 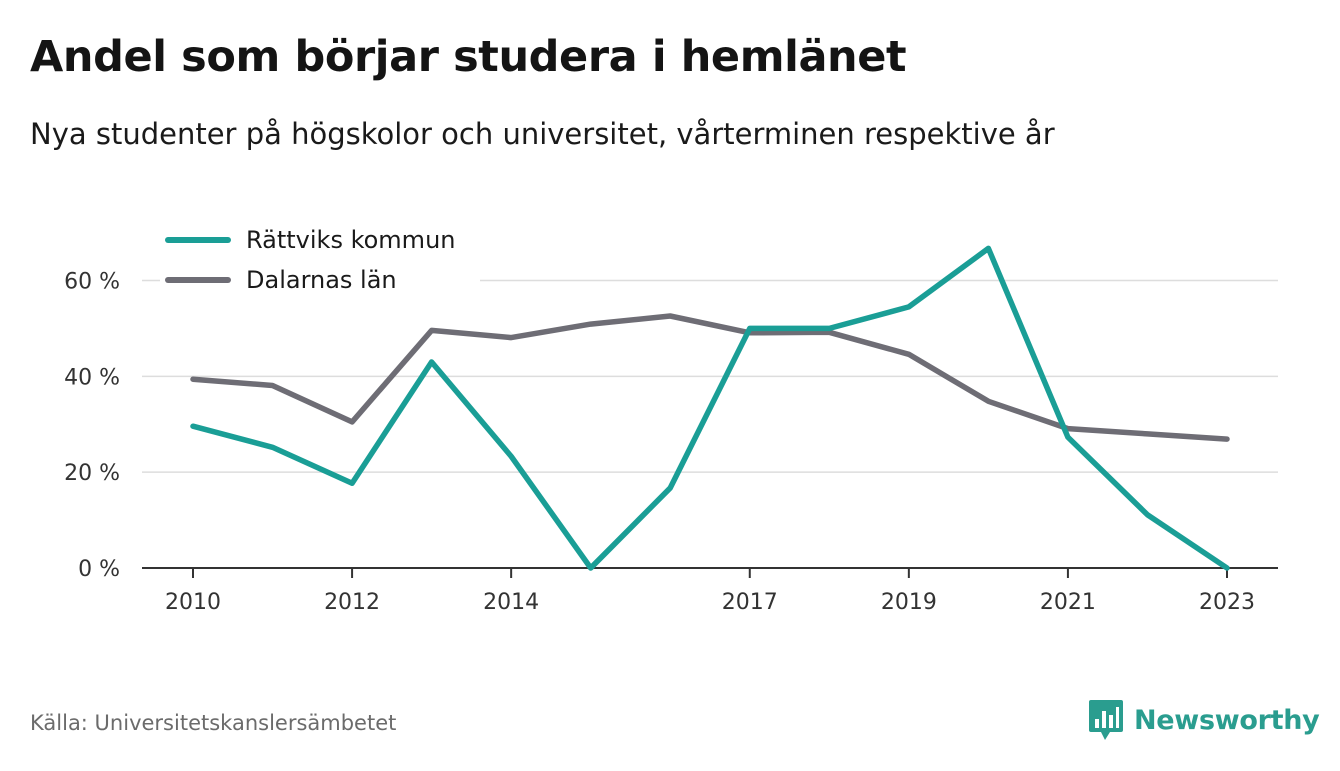 What do you see at coordinates (468, 57) in the screenshot?
I see `chart-title: Andel som börjar studera i hemlänet` at bounding box center [468, 57].